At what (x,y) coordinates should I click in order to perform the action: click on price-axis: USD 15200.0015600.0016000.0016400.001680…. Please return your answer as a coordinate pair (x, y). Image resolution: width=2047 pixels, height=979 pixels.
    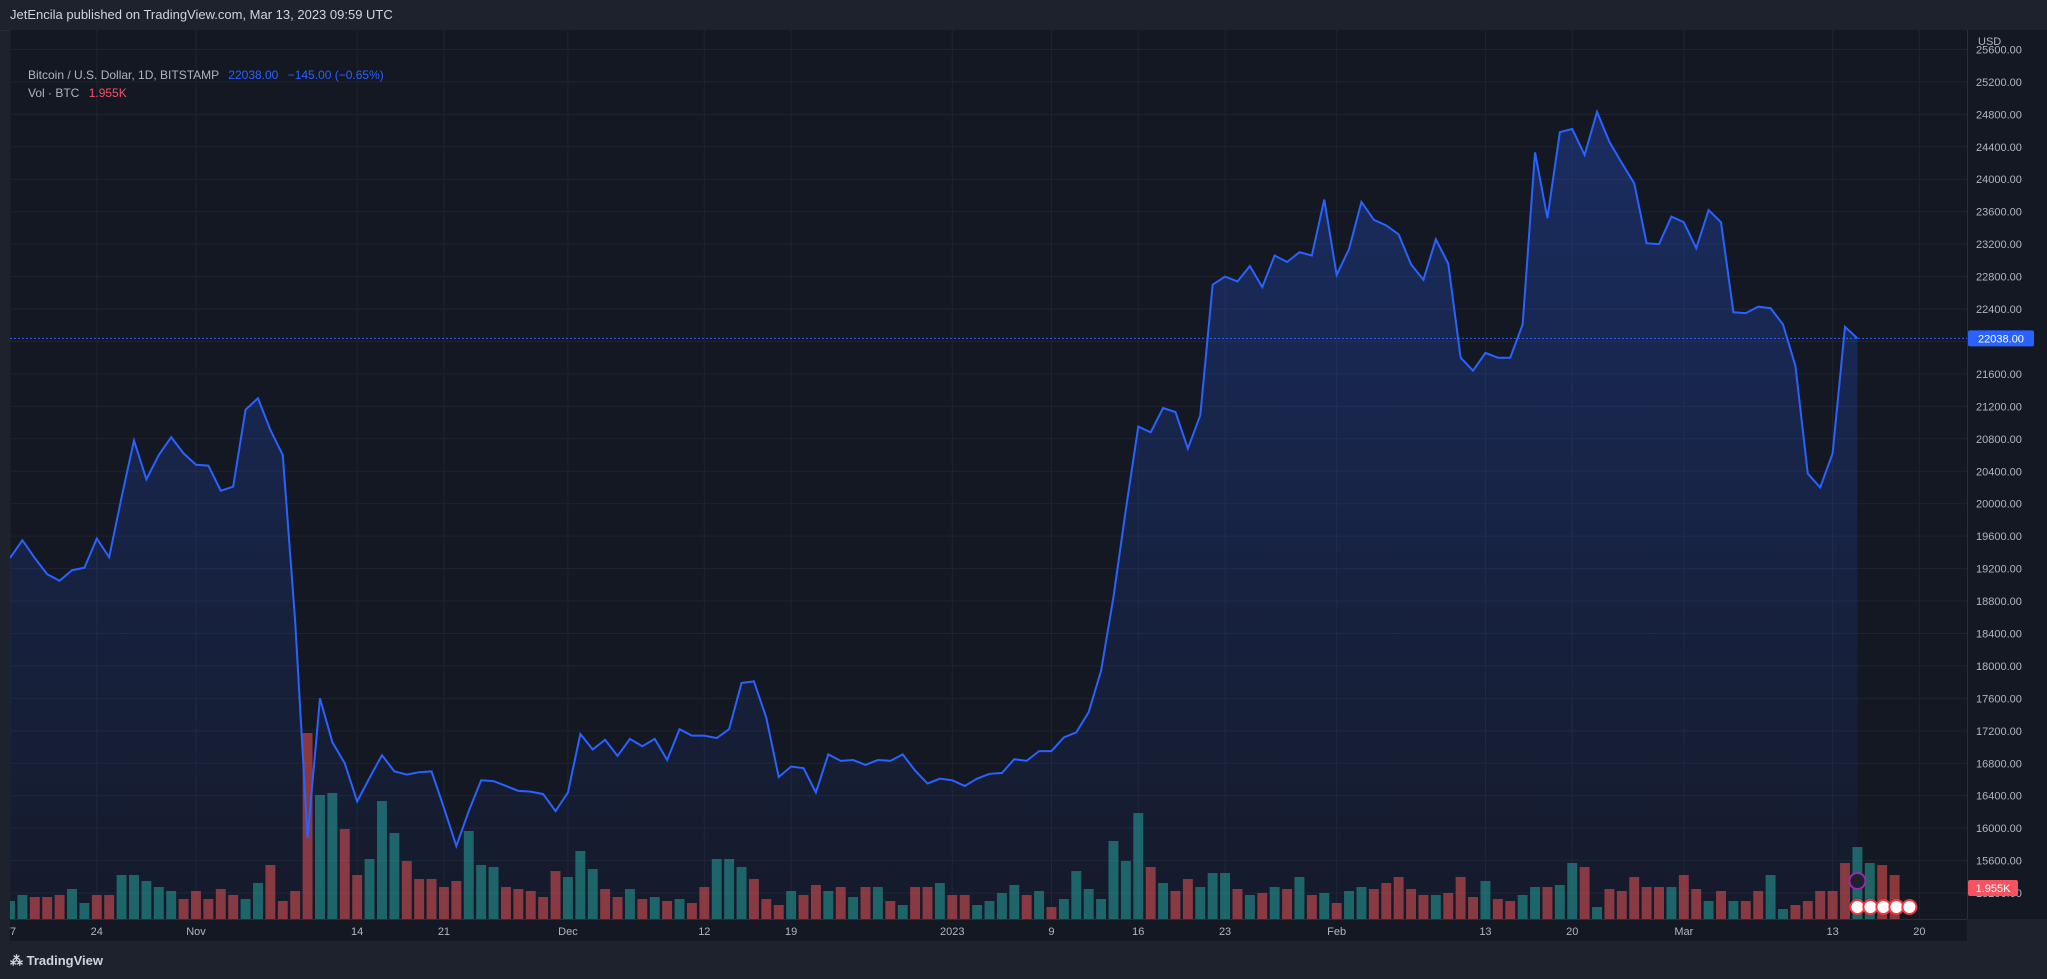
    Looking at the image, I should click on (2007, 474).